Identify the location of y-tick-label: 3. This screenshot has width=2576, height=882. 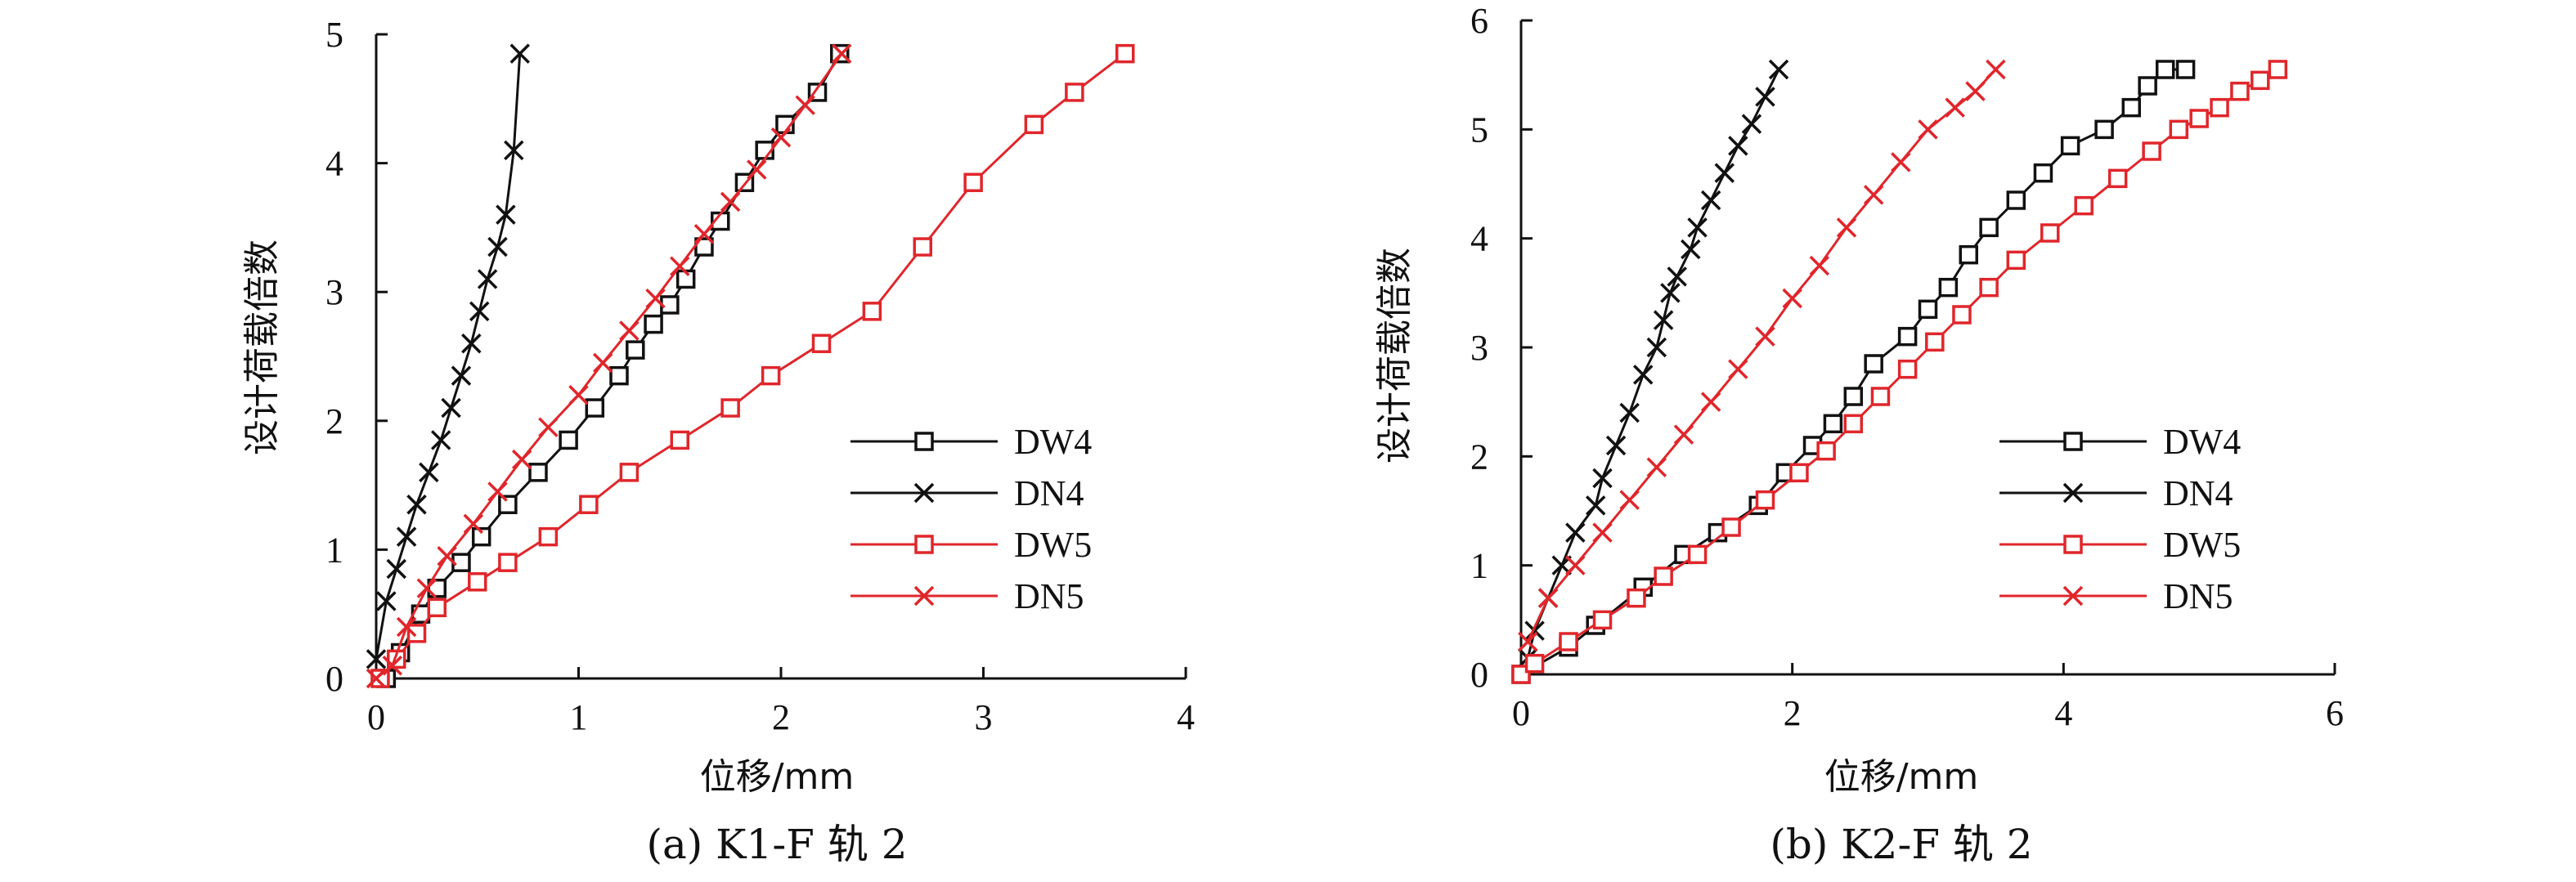
(334, 292).